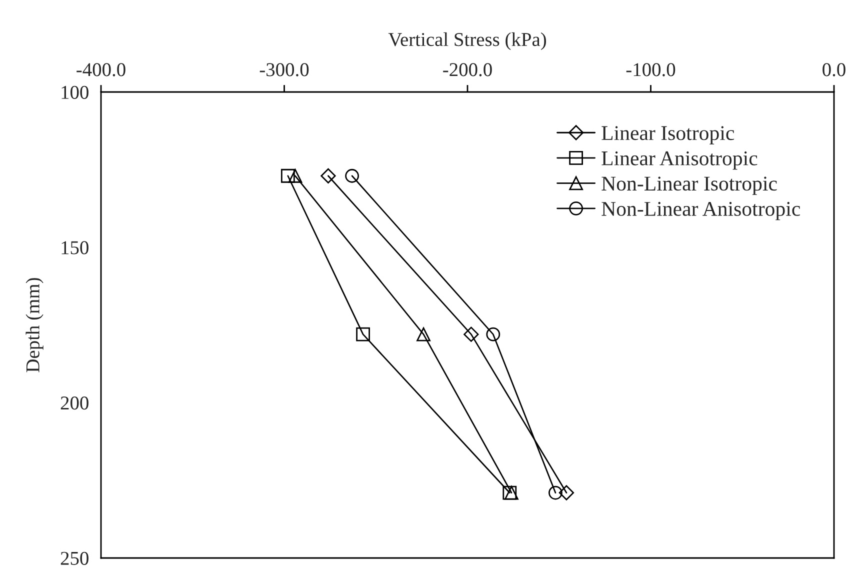 The width and height of the screenshot is (859, 579). Describe the element at coordinates (467, 69) in the screenshot. I see `x-tick-label: -200.0` at that location.